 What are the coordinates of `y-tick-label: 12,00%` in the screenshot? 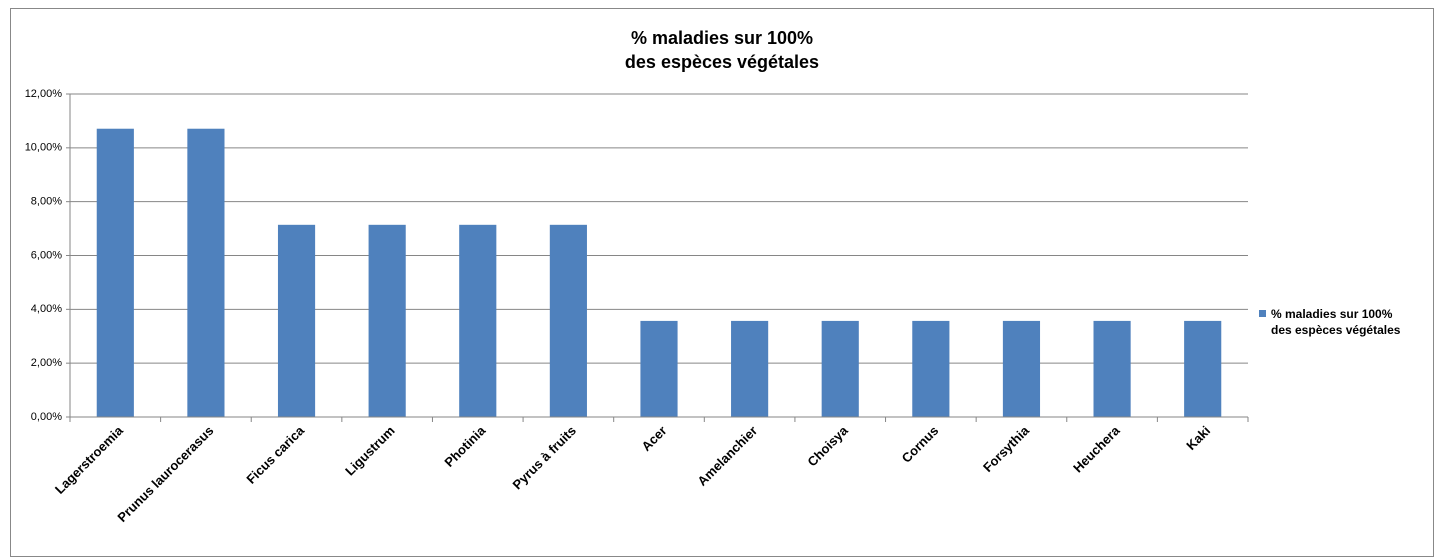 It's located at (44, 94).